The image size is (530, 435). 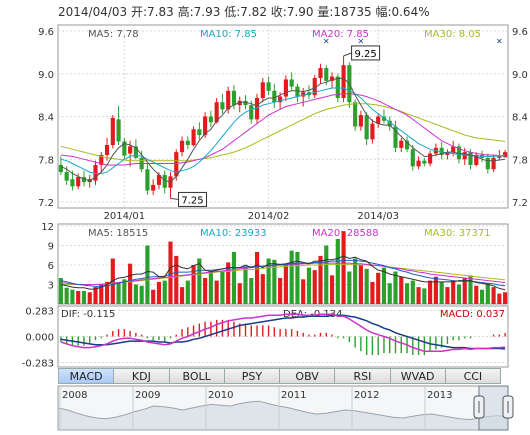 What do you see at coordinates (39, 338) in the screenshot?
I see `macd-tick: 0.000` at bounding box center [39, 338].